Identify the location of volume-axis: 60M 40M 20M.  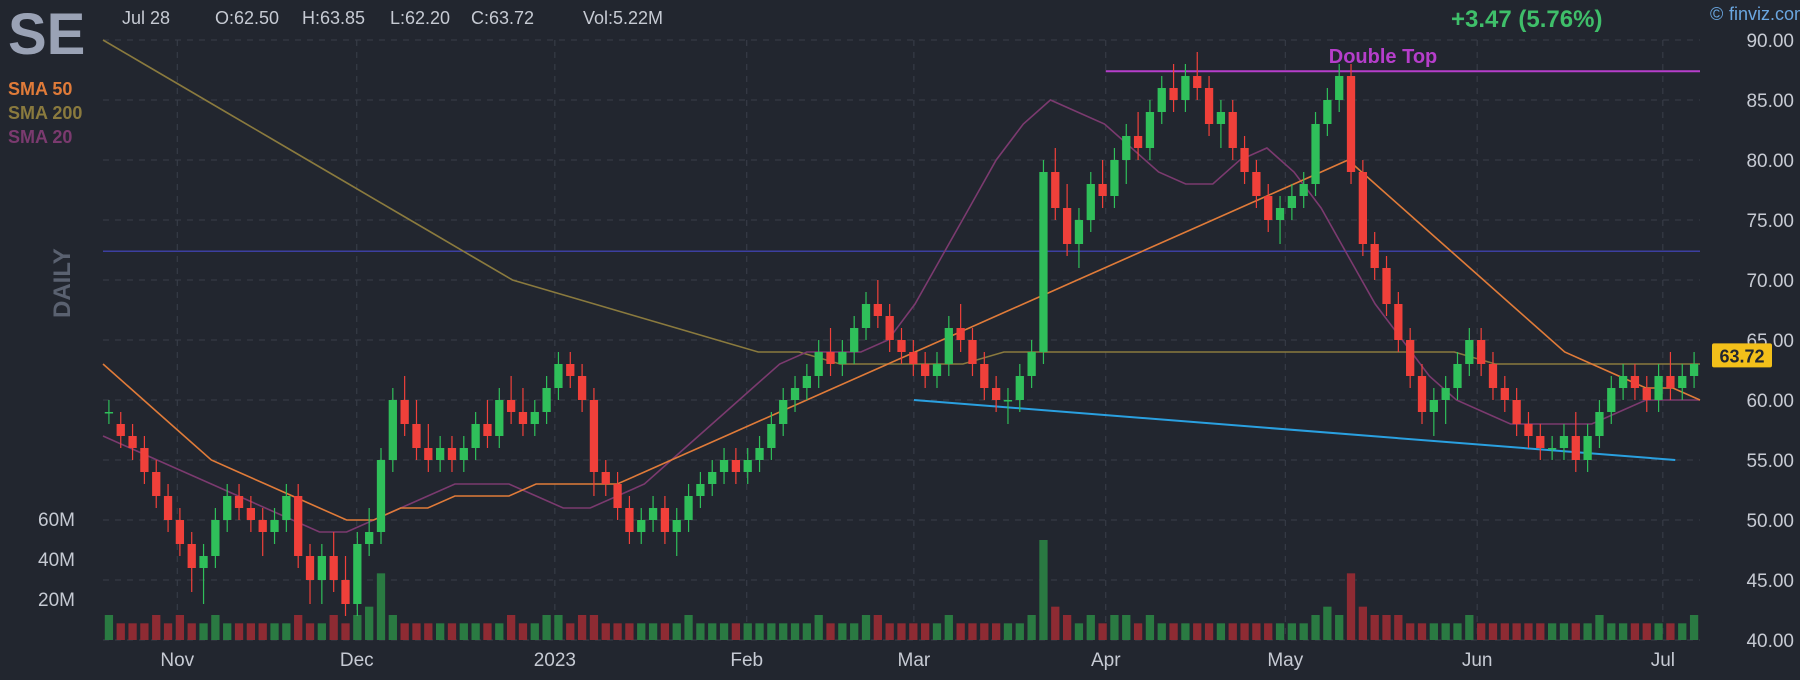
(56, 560).